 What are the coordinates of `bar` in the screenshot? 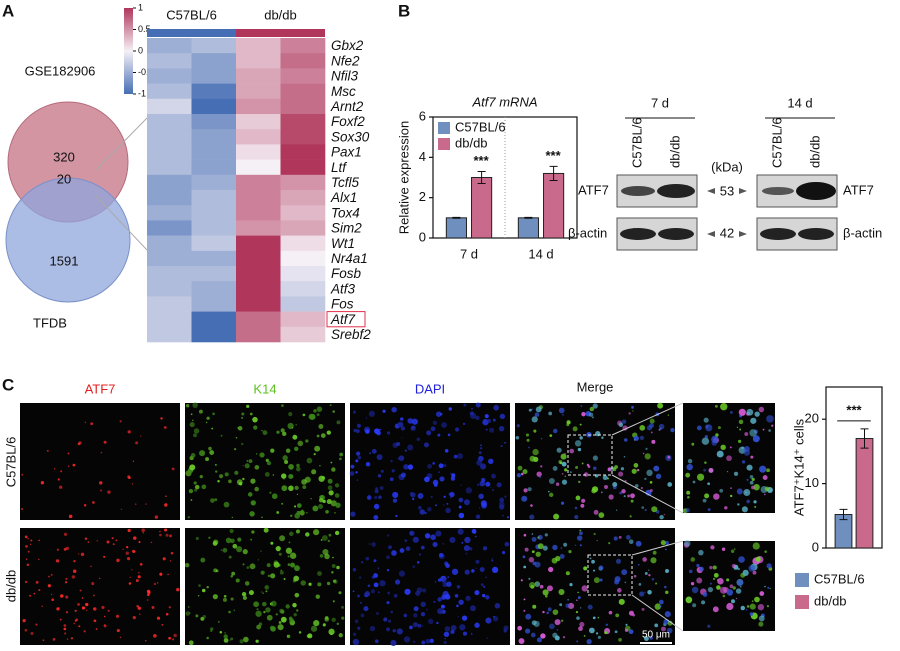 It's located at (864, 493).